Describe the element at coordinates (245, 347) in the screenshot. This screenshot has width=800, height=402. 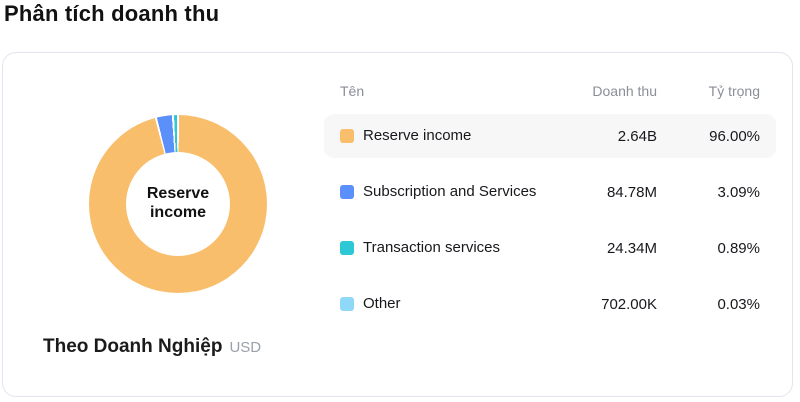
I see `chart-footer-currency: USD` at that location.